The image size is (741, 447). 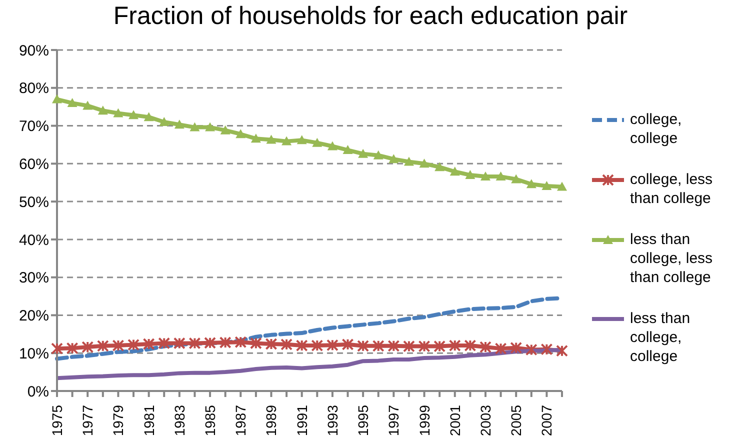 What do you see at coordinates (33, 278) in the screenshot?
I see `y-tick-label: 30%` at bounding box center [33, 278].